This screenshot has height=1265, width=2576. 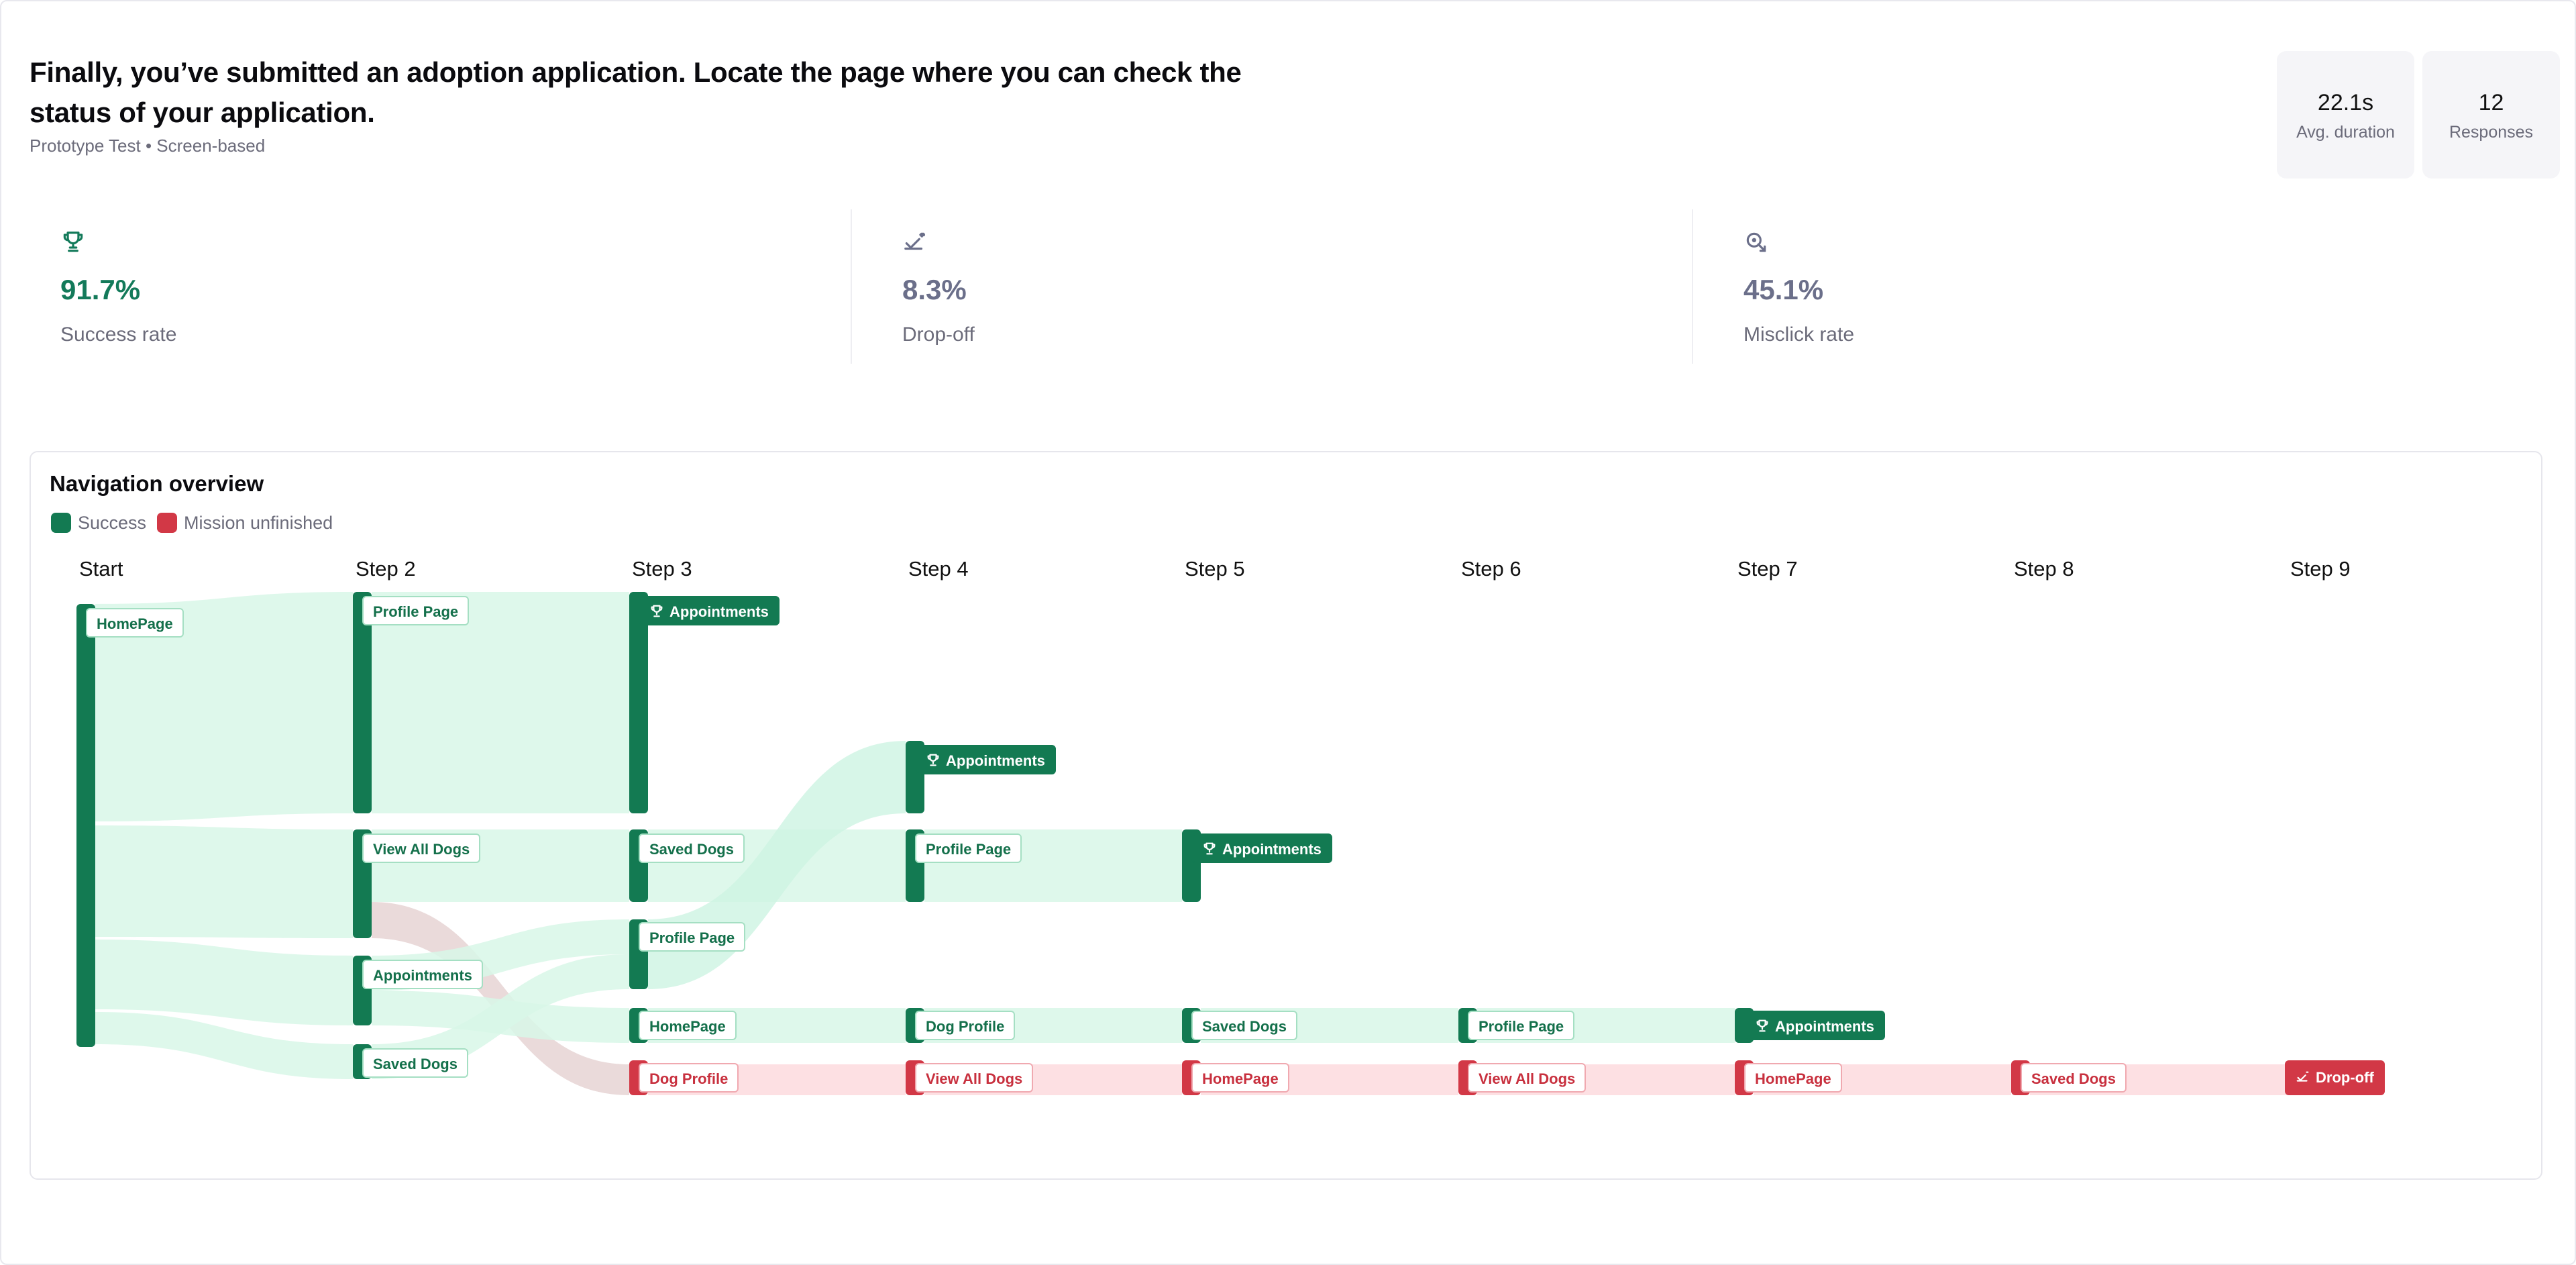 I want to click on misclick-icon, so click(x=1756, y=242).